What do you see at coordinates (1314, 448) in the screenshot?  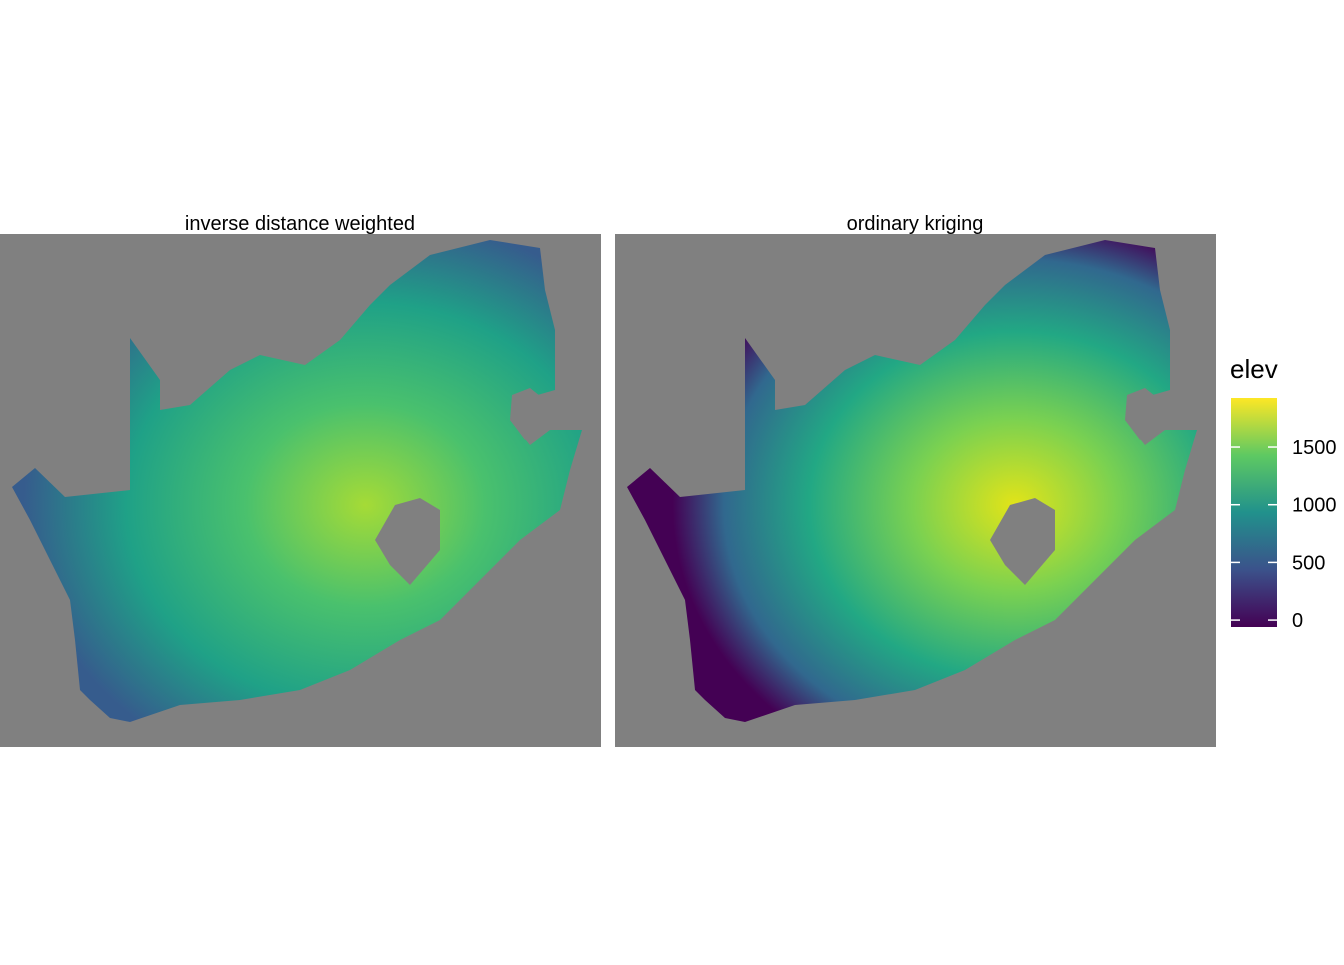 I see `colorbar-tick-label: 1500` at bounding box center [1314, 448].